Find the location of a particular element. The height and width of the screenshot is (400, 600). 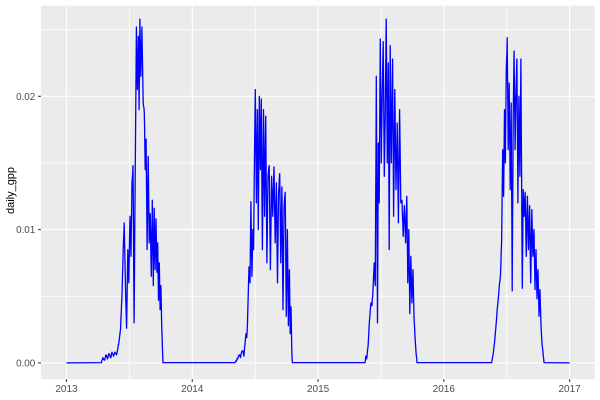

svg-text: 0.00 is located at coordinates (26, 363).